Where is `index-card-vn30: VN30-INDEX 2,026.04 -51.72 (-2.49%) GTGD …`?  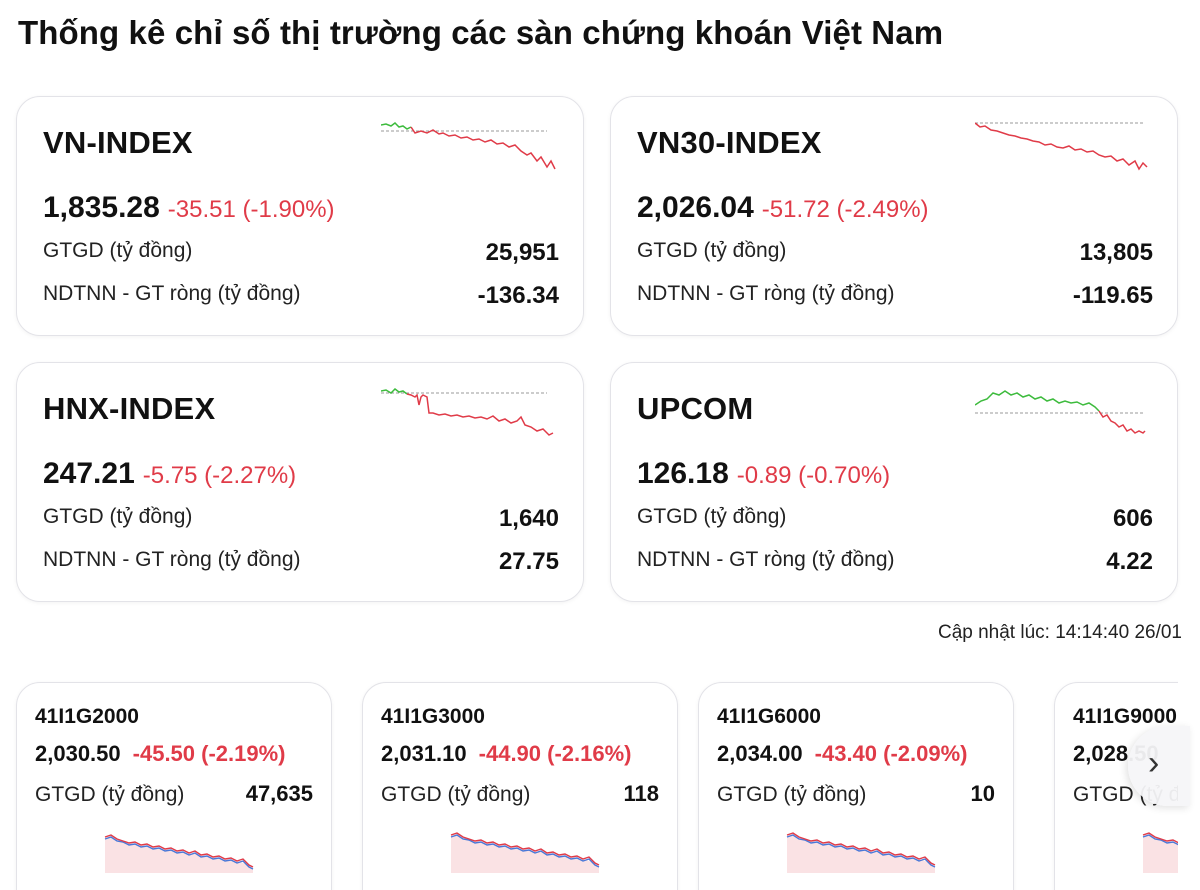 index-card-vn30: VN30-INDEX 2,026.04 -51.72 (-2.49%) GTGD … is located at coordinates (894, 216).